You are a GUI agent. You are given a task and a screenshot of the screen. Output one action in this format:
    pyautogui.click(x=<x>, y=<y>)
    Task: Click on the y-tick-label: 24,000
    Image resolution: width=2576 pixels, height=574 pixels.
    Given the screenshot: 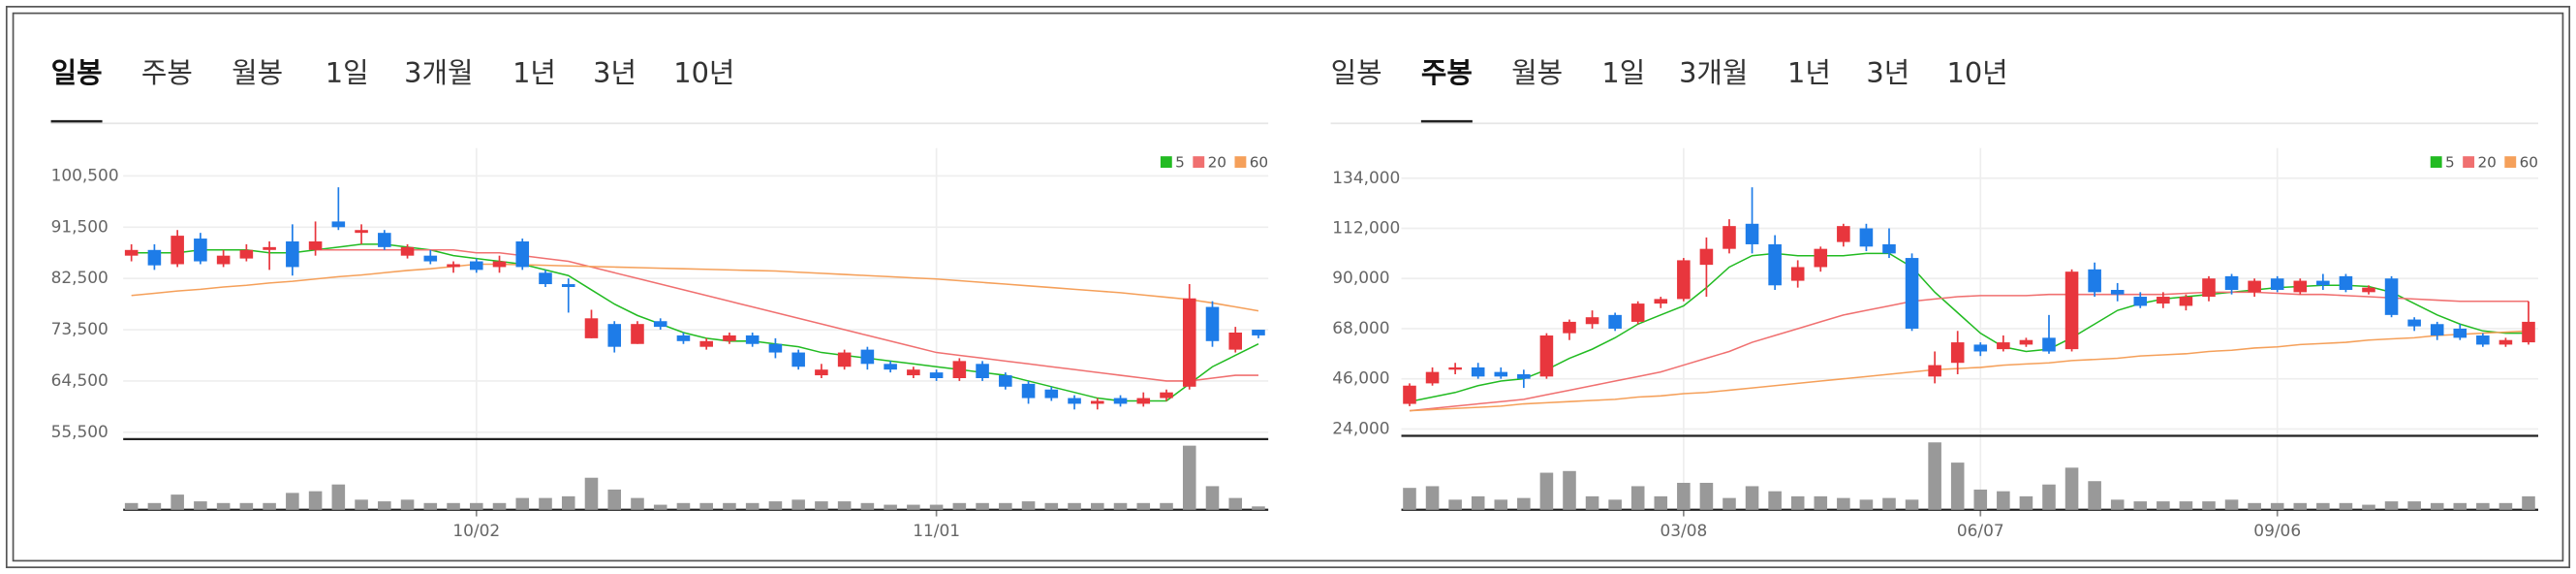 What is the action you would take?
    pyautogui.click(x=1360, y=427)
    